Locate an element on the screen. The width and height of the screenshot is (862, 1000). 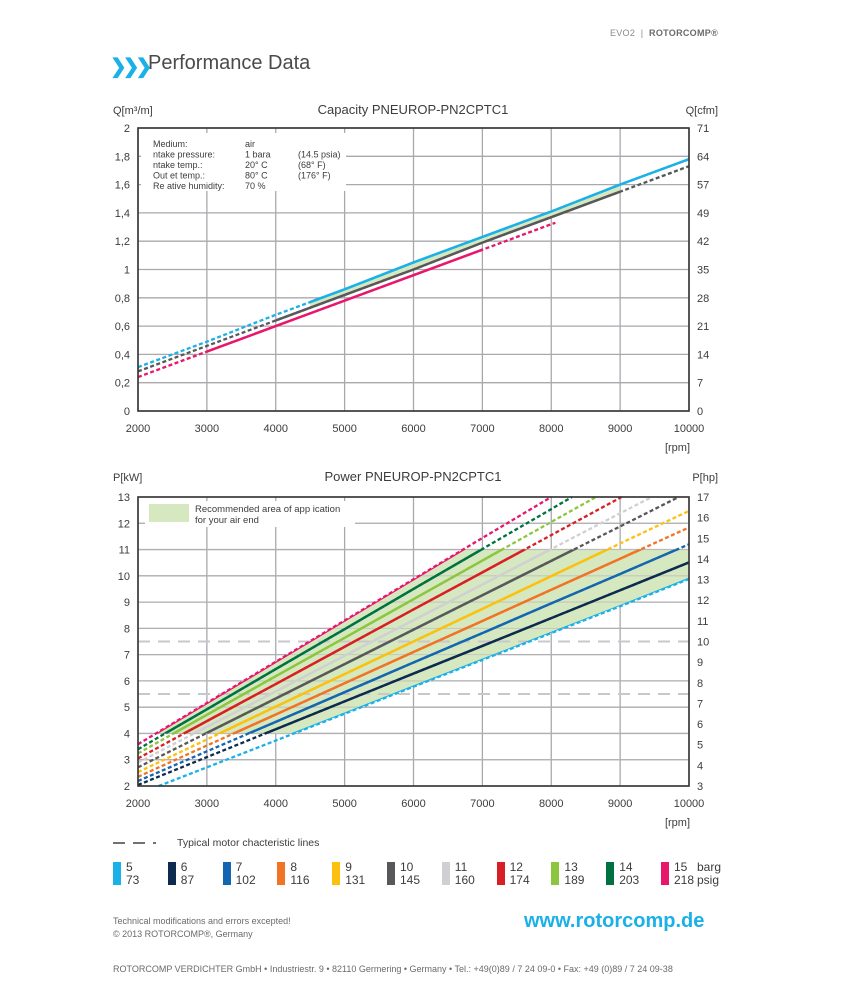
legend-psig: 87 is located at coordinates (187, 880).